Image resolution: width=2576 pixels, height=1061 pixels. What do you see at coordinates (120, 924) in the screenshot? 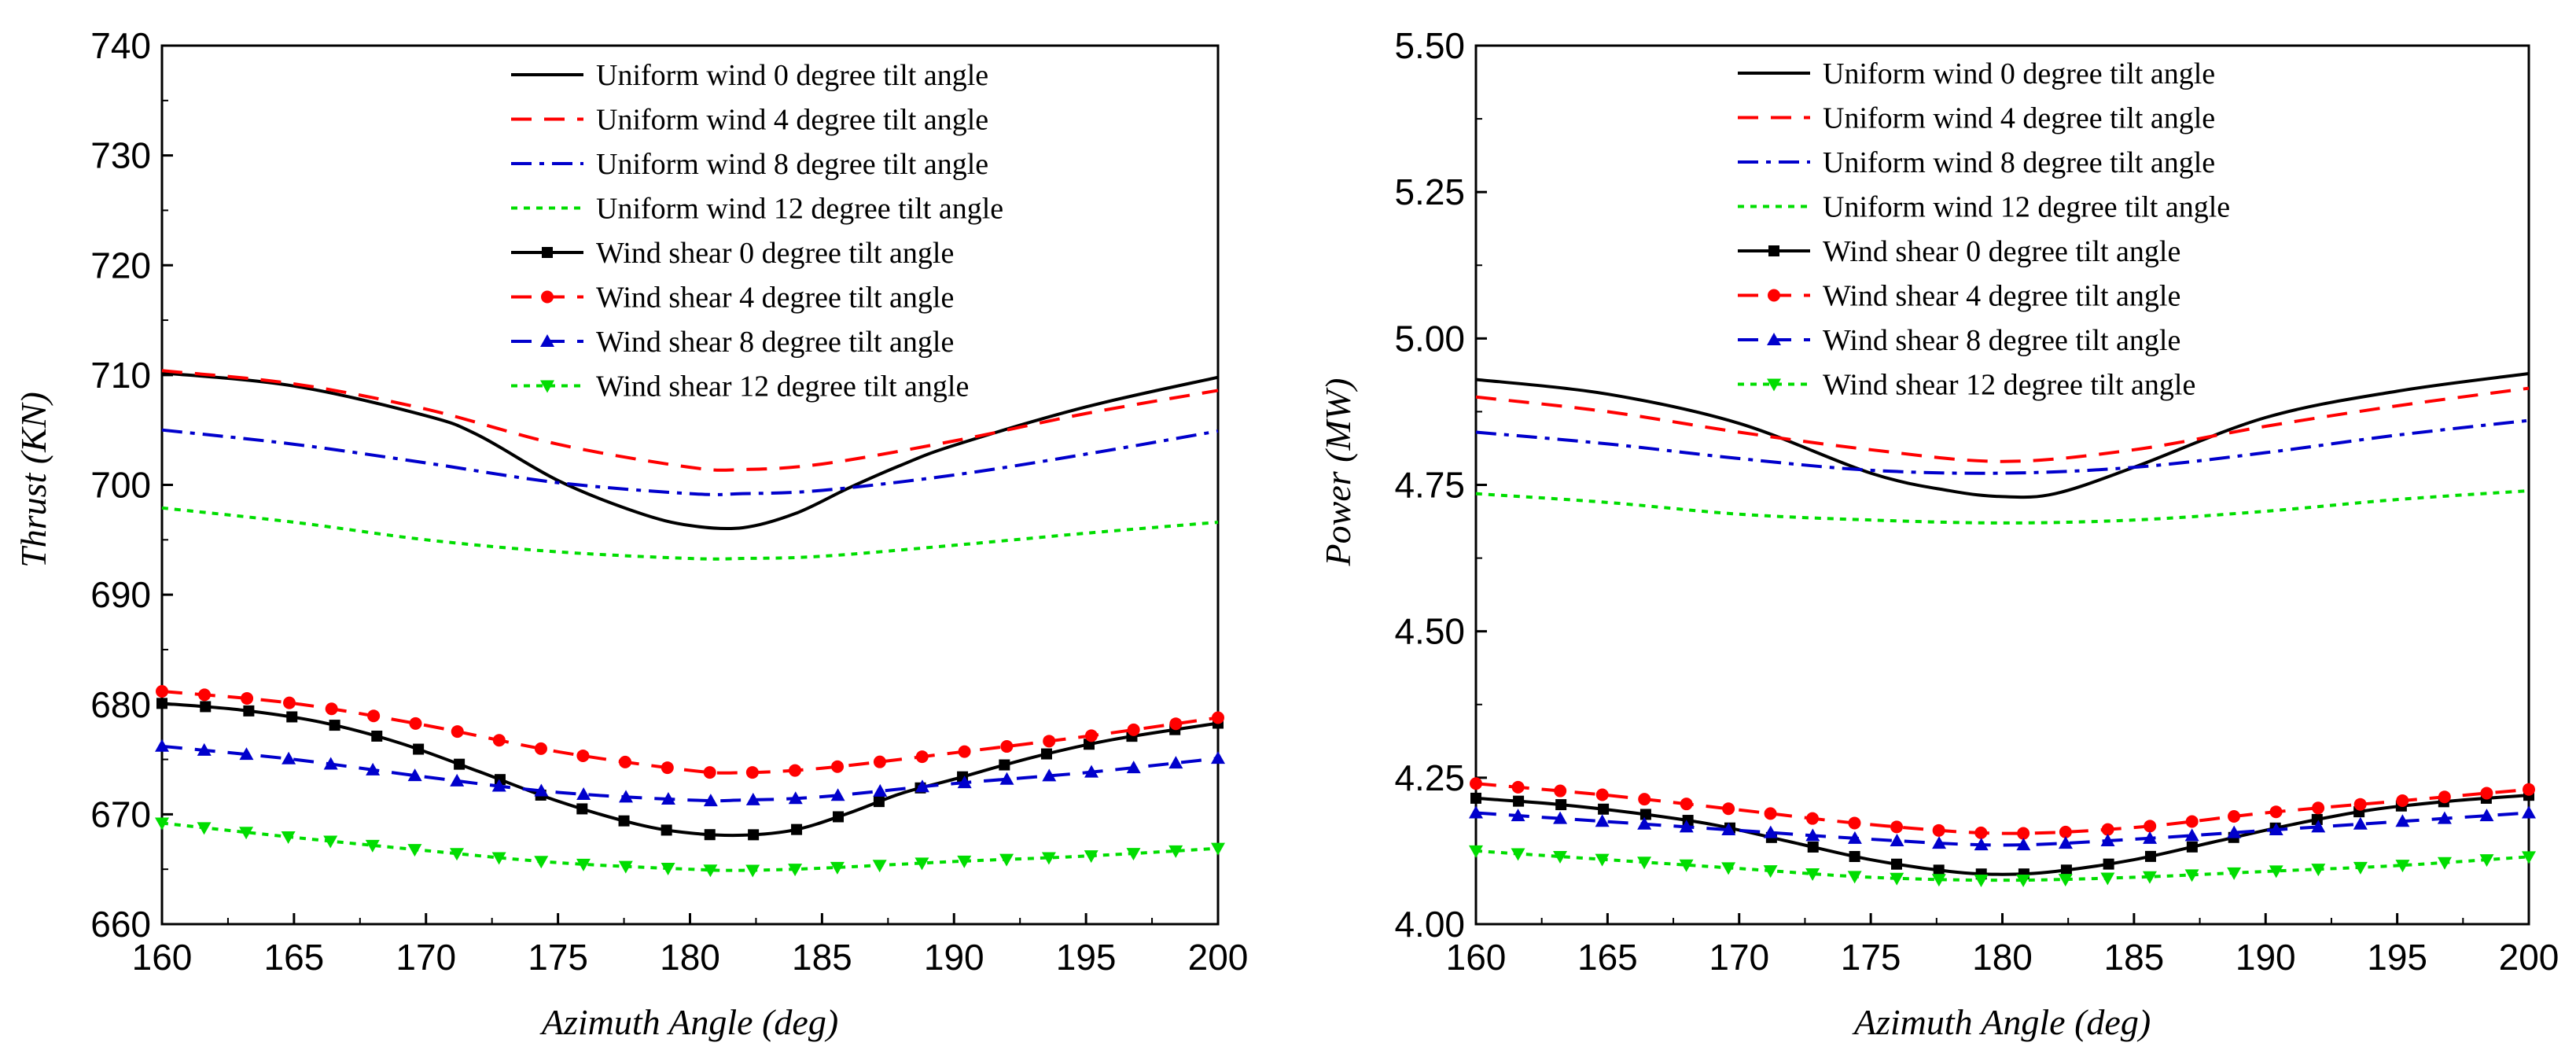
I see `y-tick-label: 660` at bounding box center [120, 924].